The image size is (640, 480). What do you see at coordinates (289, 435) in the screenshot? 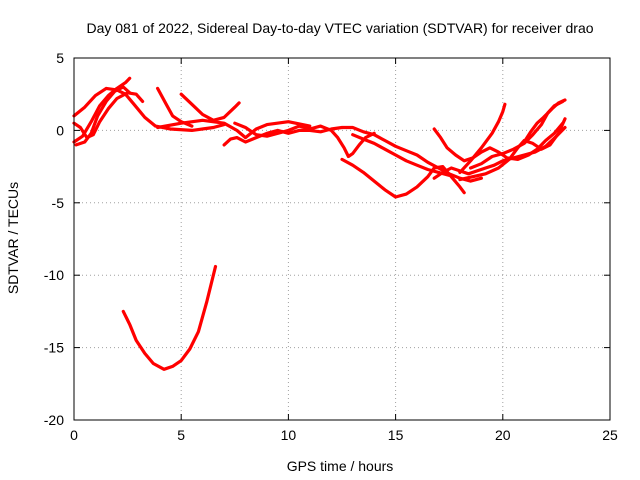
I see `x-tick-label: 10` at bounding box center [289, 435].